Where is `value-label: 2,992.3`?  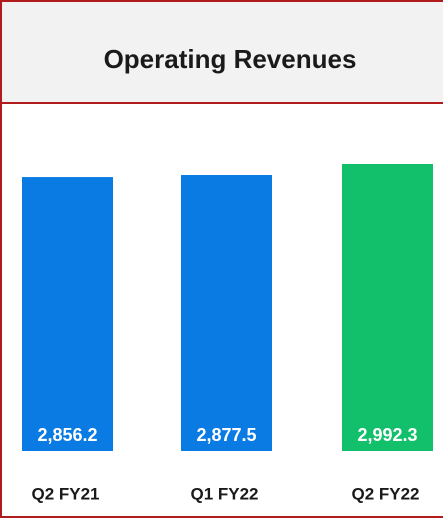
value-label: 2,992.3 is located at coordinates (387, 435).